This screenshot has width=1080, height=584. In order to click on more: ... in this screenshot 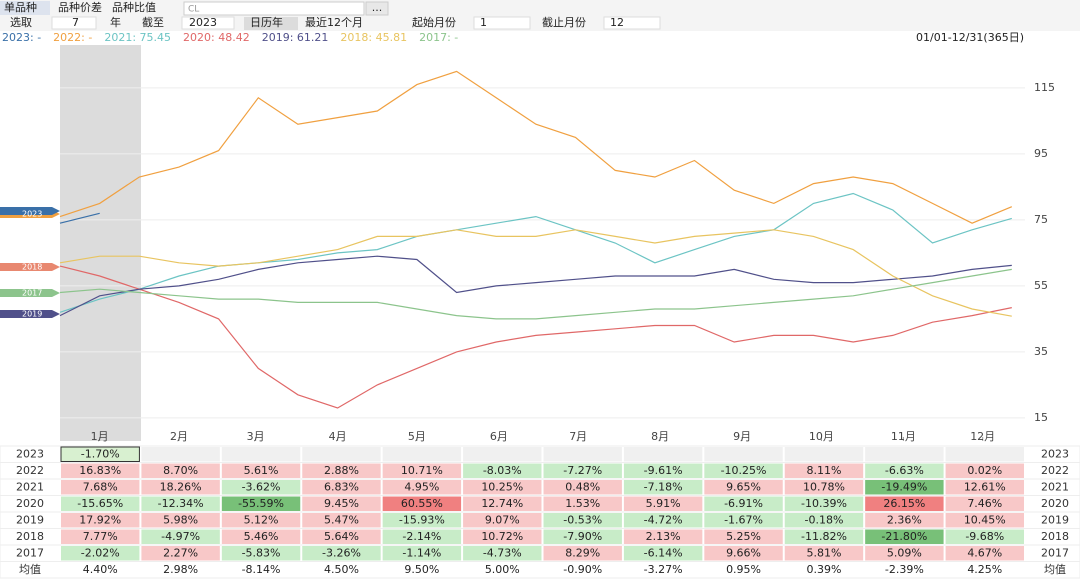, I will do `click(377, 7)`.